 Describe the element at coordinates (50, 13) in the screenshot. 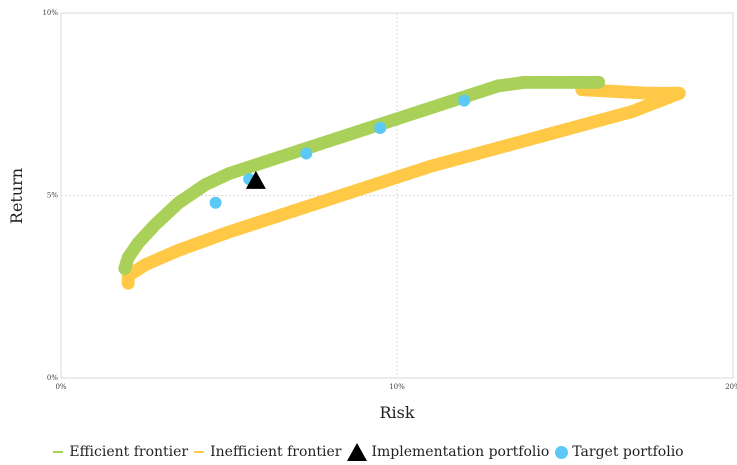

I see `y-tick-label: 10%` at that location.